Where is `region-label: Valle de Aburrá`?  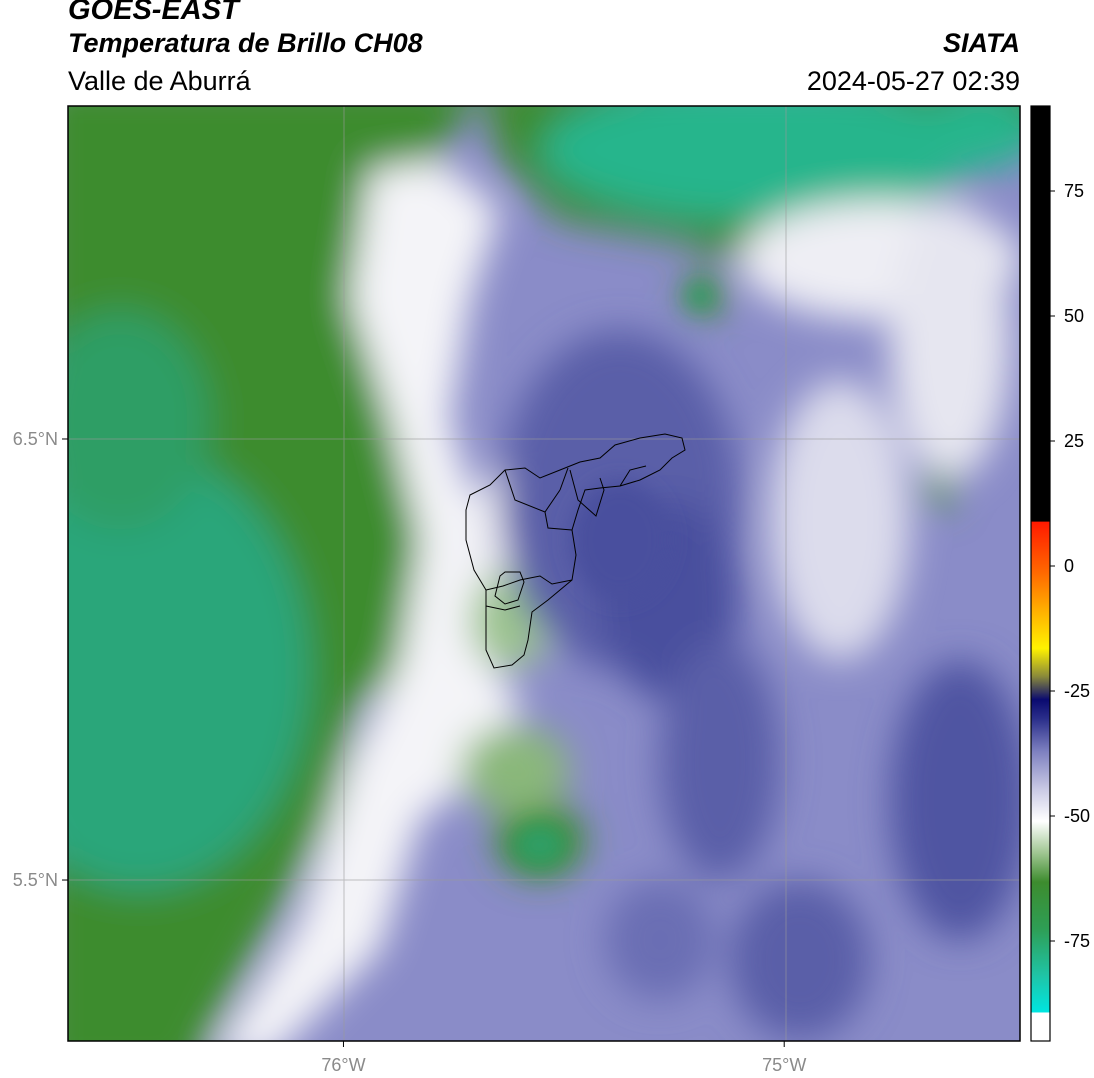 region-label: Valle de Aburrá is located at coordinates (159, 81).